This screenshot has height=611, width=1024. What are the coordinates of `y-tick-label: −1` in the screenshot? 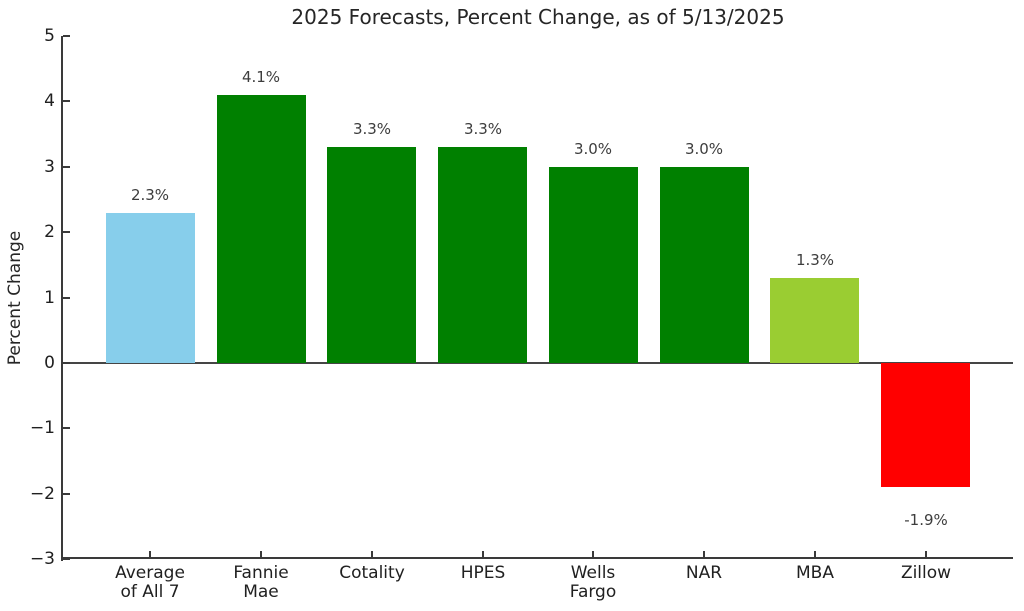 It's located at (42, 428).